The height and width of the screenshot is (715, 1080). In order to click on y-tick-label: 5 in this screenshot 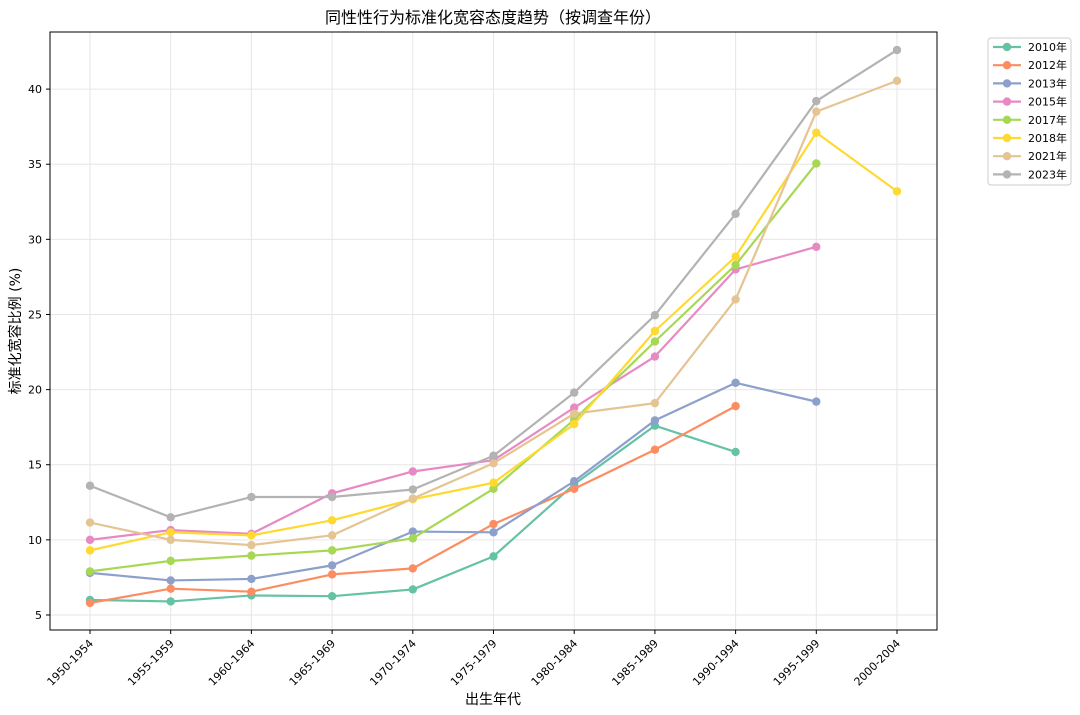, I will do `click(38, 615)`.